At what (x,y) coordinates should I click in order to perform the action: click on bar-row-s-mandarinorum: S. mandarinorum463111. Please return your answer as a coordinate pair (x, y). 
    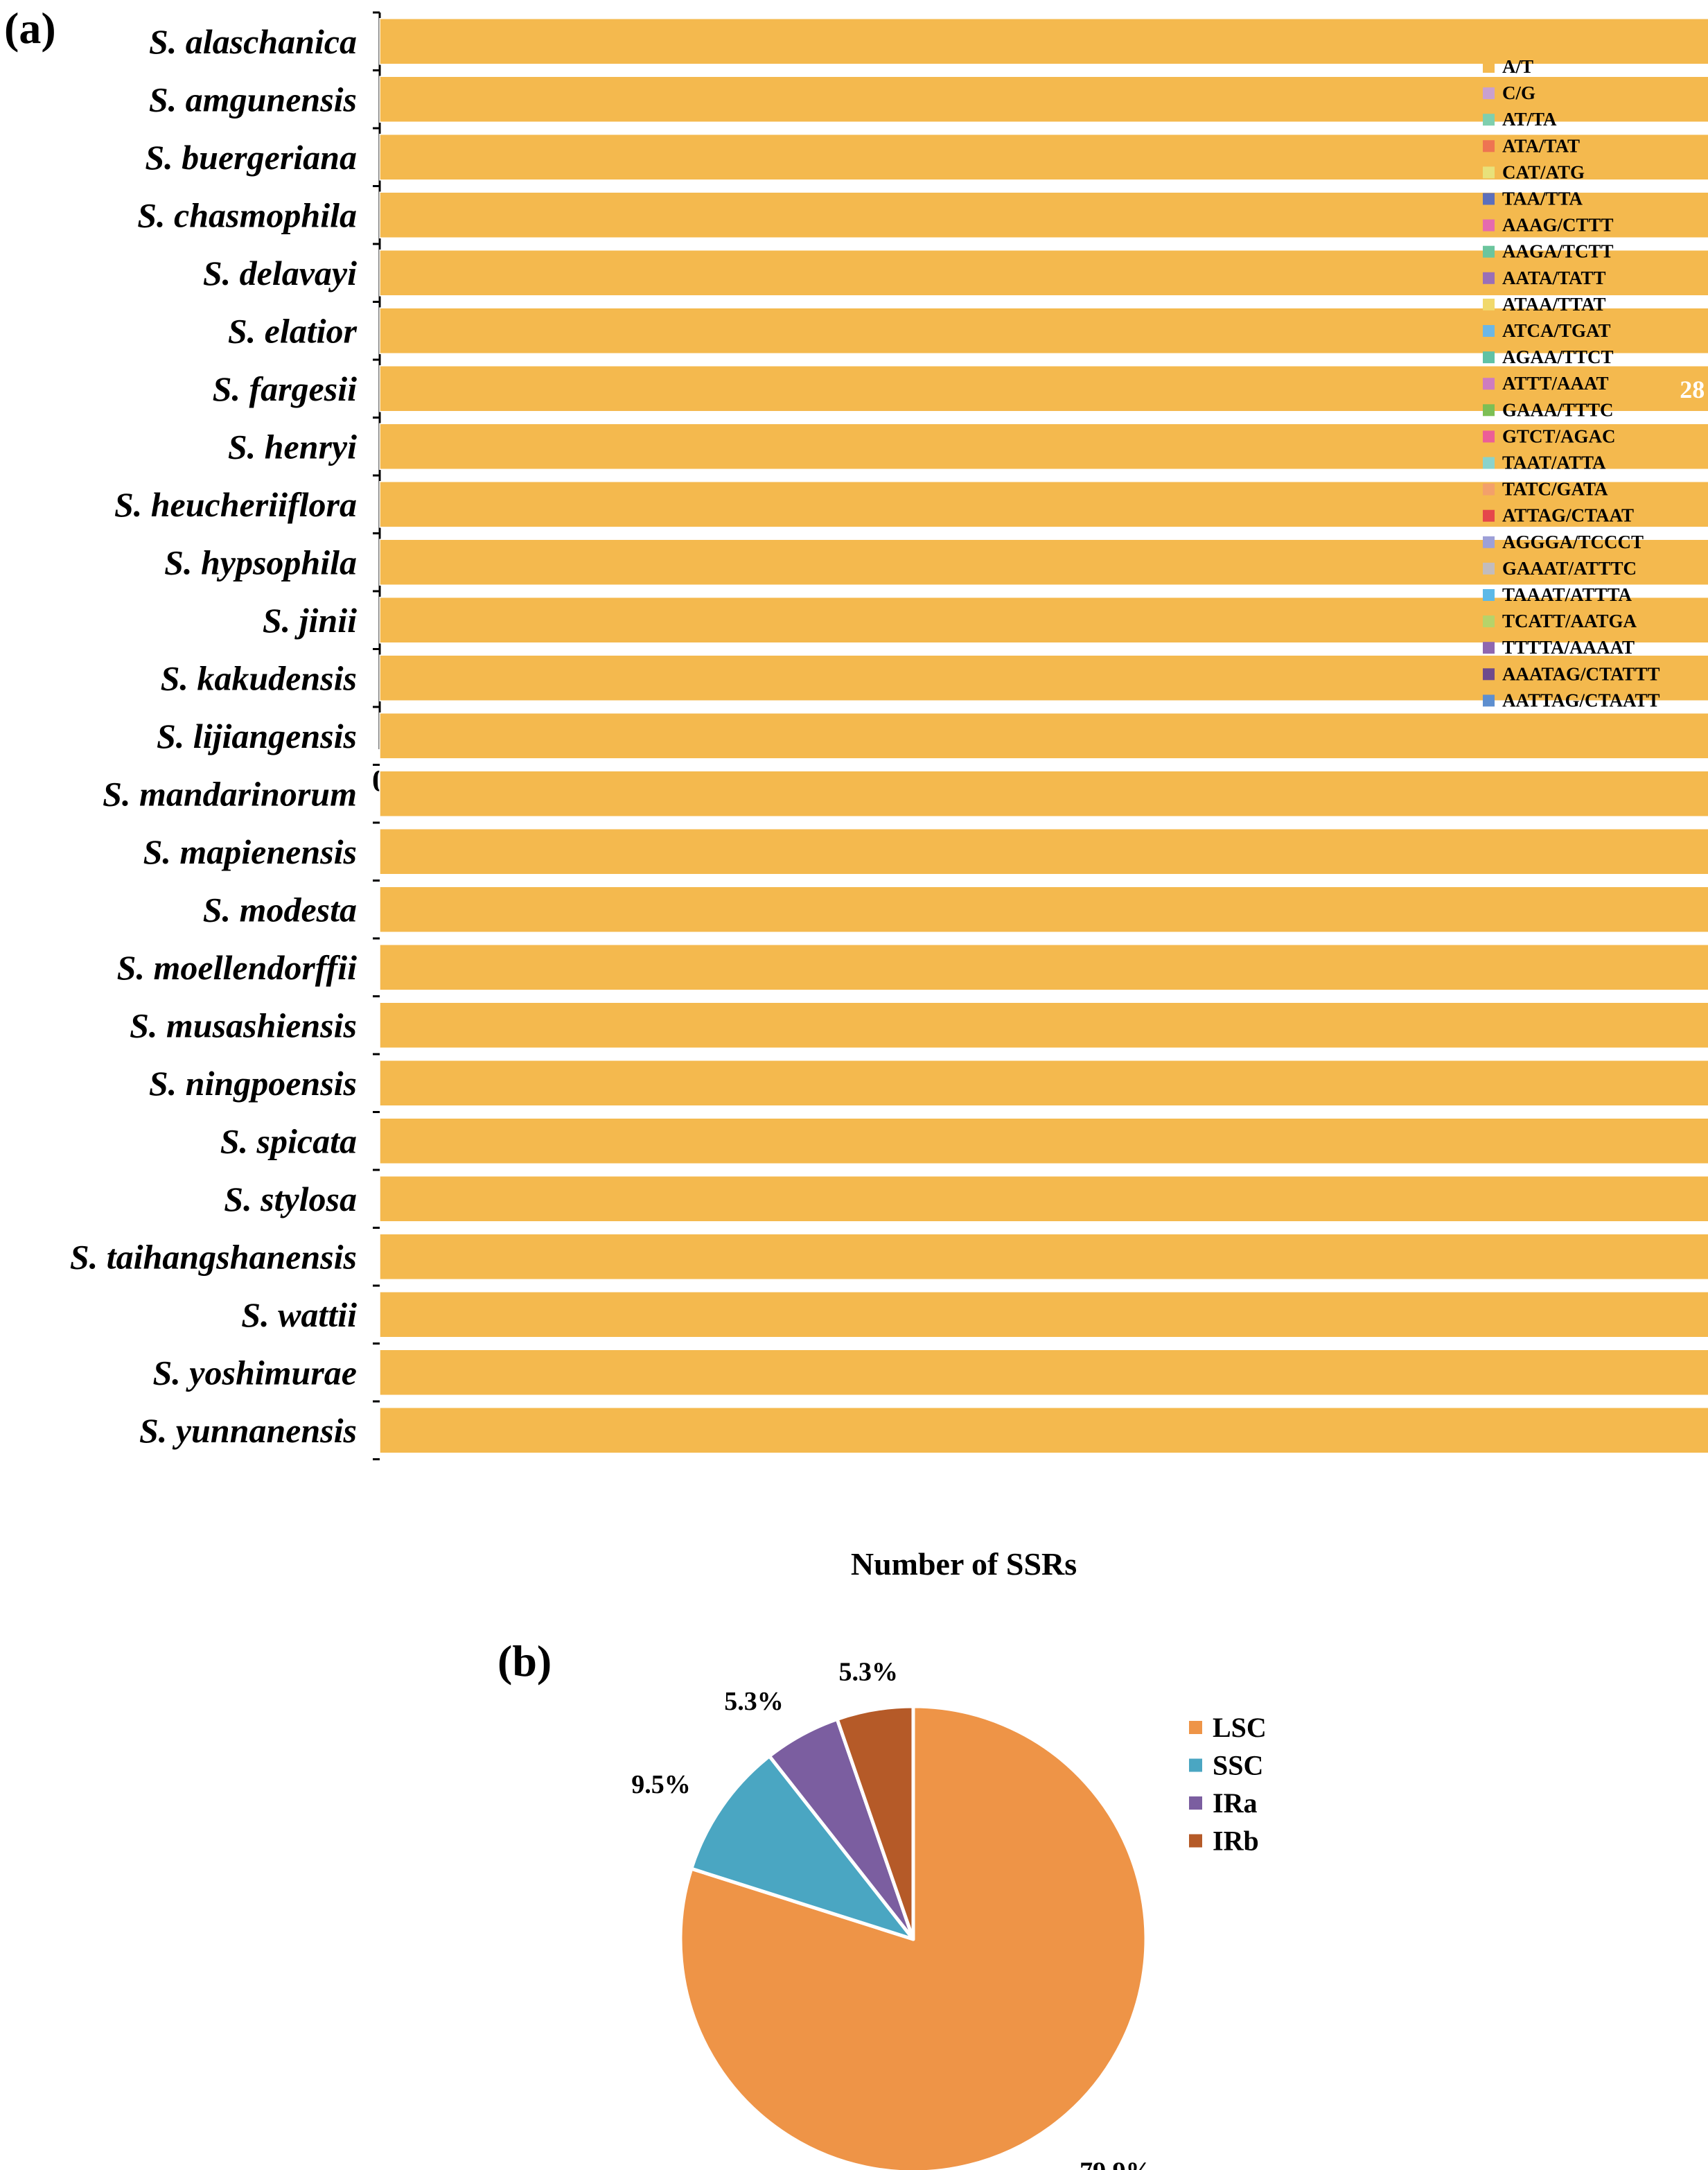
    Looking at the image, I should click on (906, 793).